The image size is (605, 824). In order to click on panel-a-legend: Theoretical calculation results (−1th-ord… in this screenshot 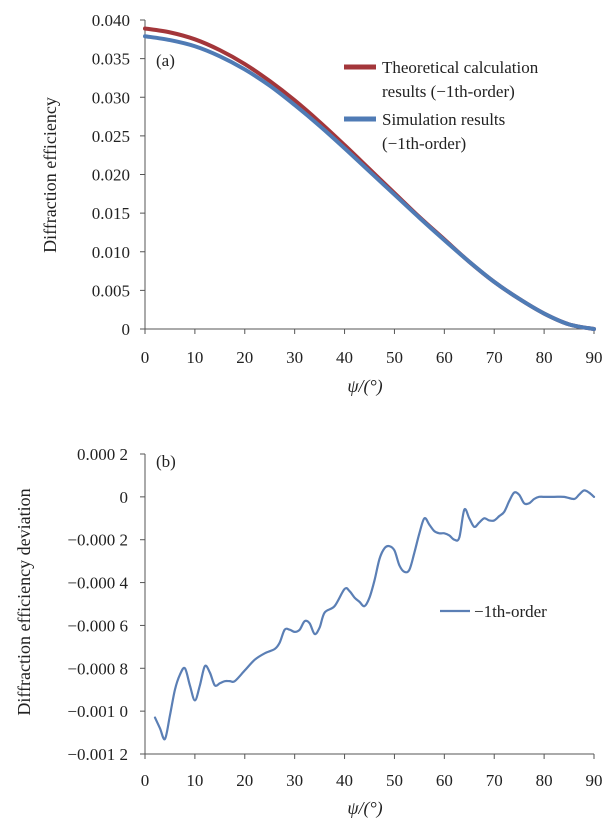, I will do `click(441, 105)`.